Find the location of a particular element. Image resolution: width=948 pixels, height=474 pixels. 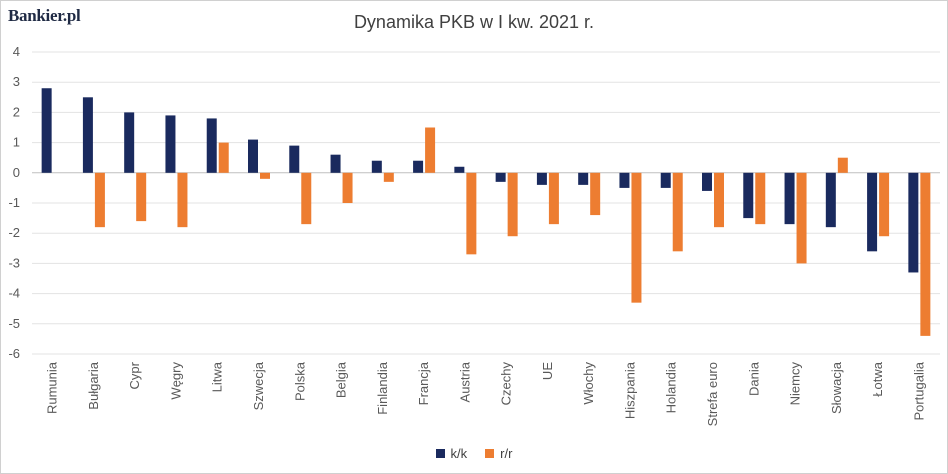

y-tick-label: 4 is located at coordinates (16, 51).